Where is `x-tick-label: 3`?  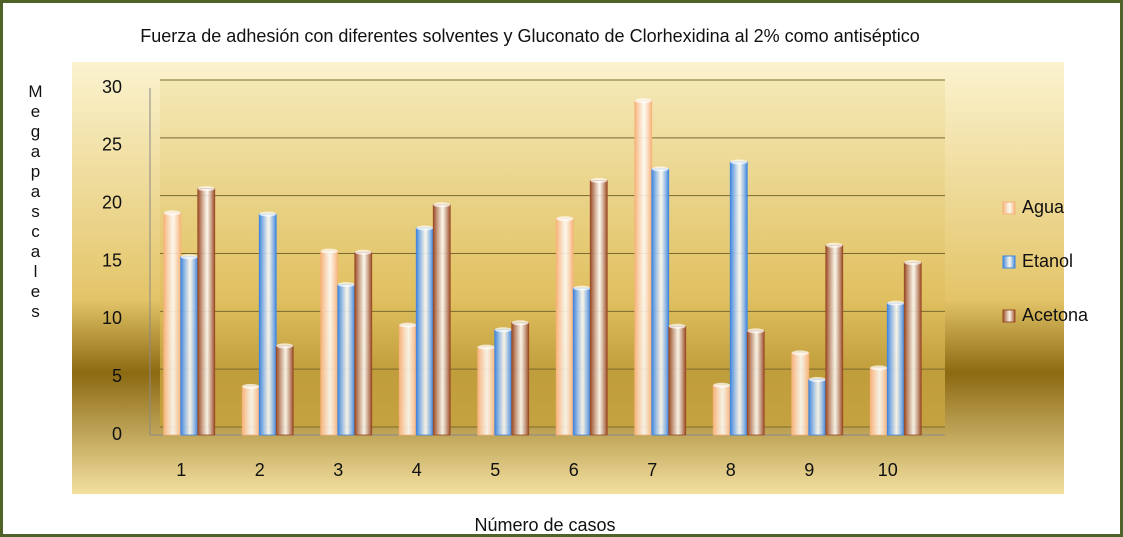 x-tick-label: 3 is located at coordinates (338, 470).